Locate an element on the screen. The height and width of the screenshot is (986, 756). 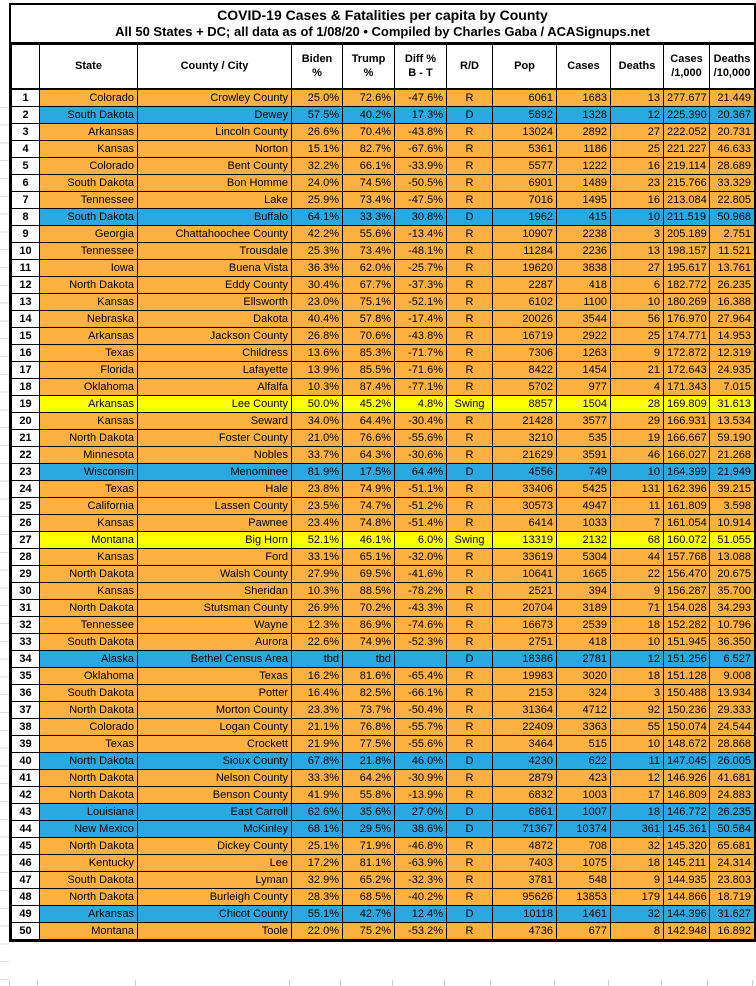
cell-row-number: 16 is located at coordinates (25, 352).